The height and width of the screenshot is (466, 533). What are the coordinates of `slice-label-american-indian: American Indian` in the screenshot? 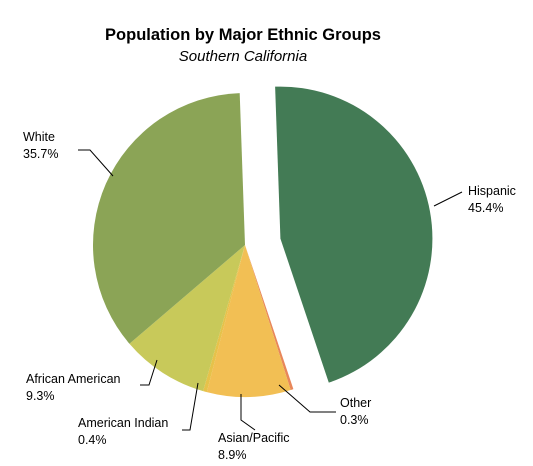 It's located at (123, 423).